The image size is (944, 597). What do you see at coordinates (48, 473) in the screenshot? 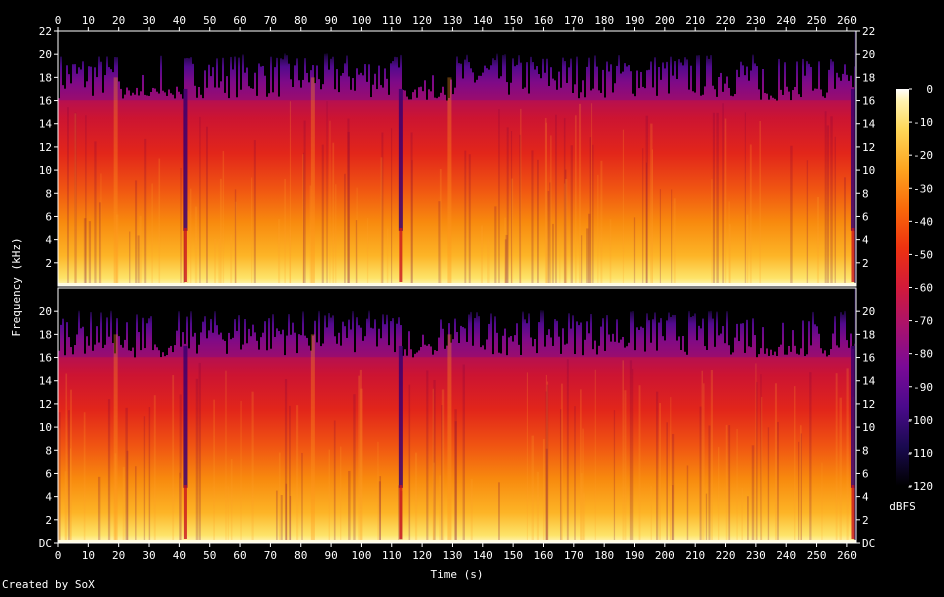
I see `y-tick-label-left: 6` at bounding box center [48, 473].